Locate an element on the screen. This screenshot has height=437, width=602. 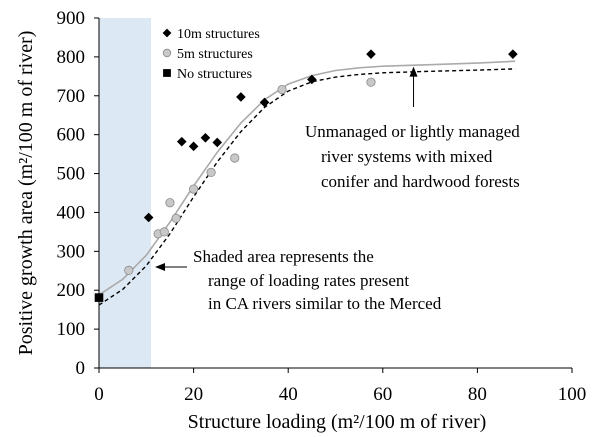
point-no-structures is located at coordinates (99, 297).